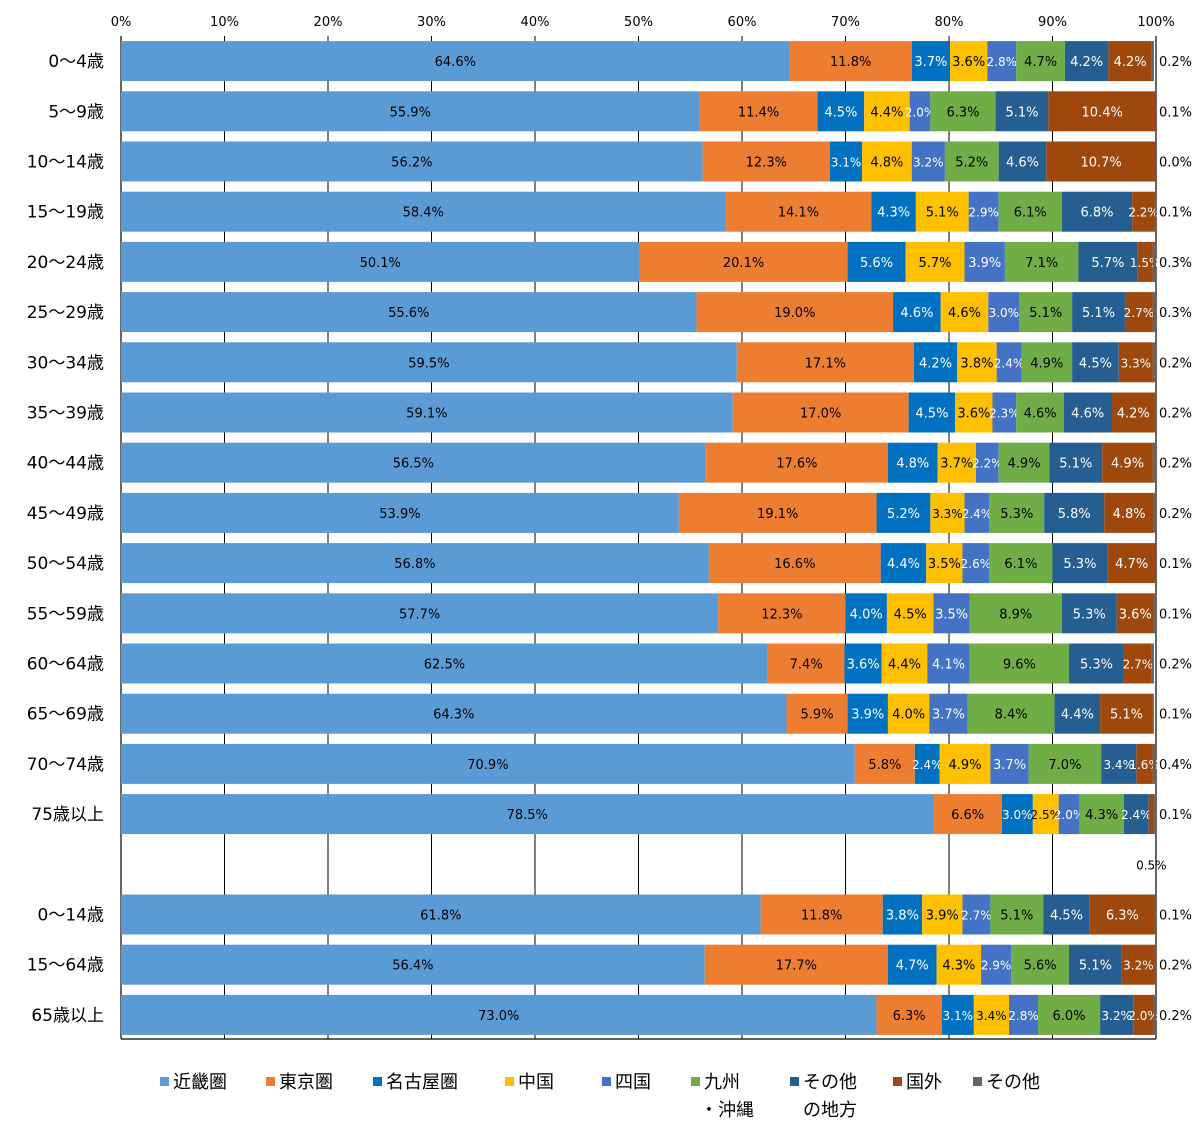 Image resolution: width=1196 pixels, height=1124 pixels. What do you see at coordinates (65, 715) in the screenshot?
I see `category-label: 65～69歳` at bounding box center [65, 715].